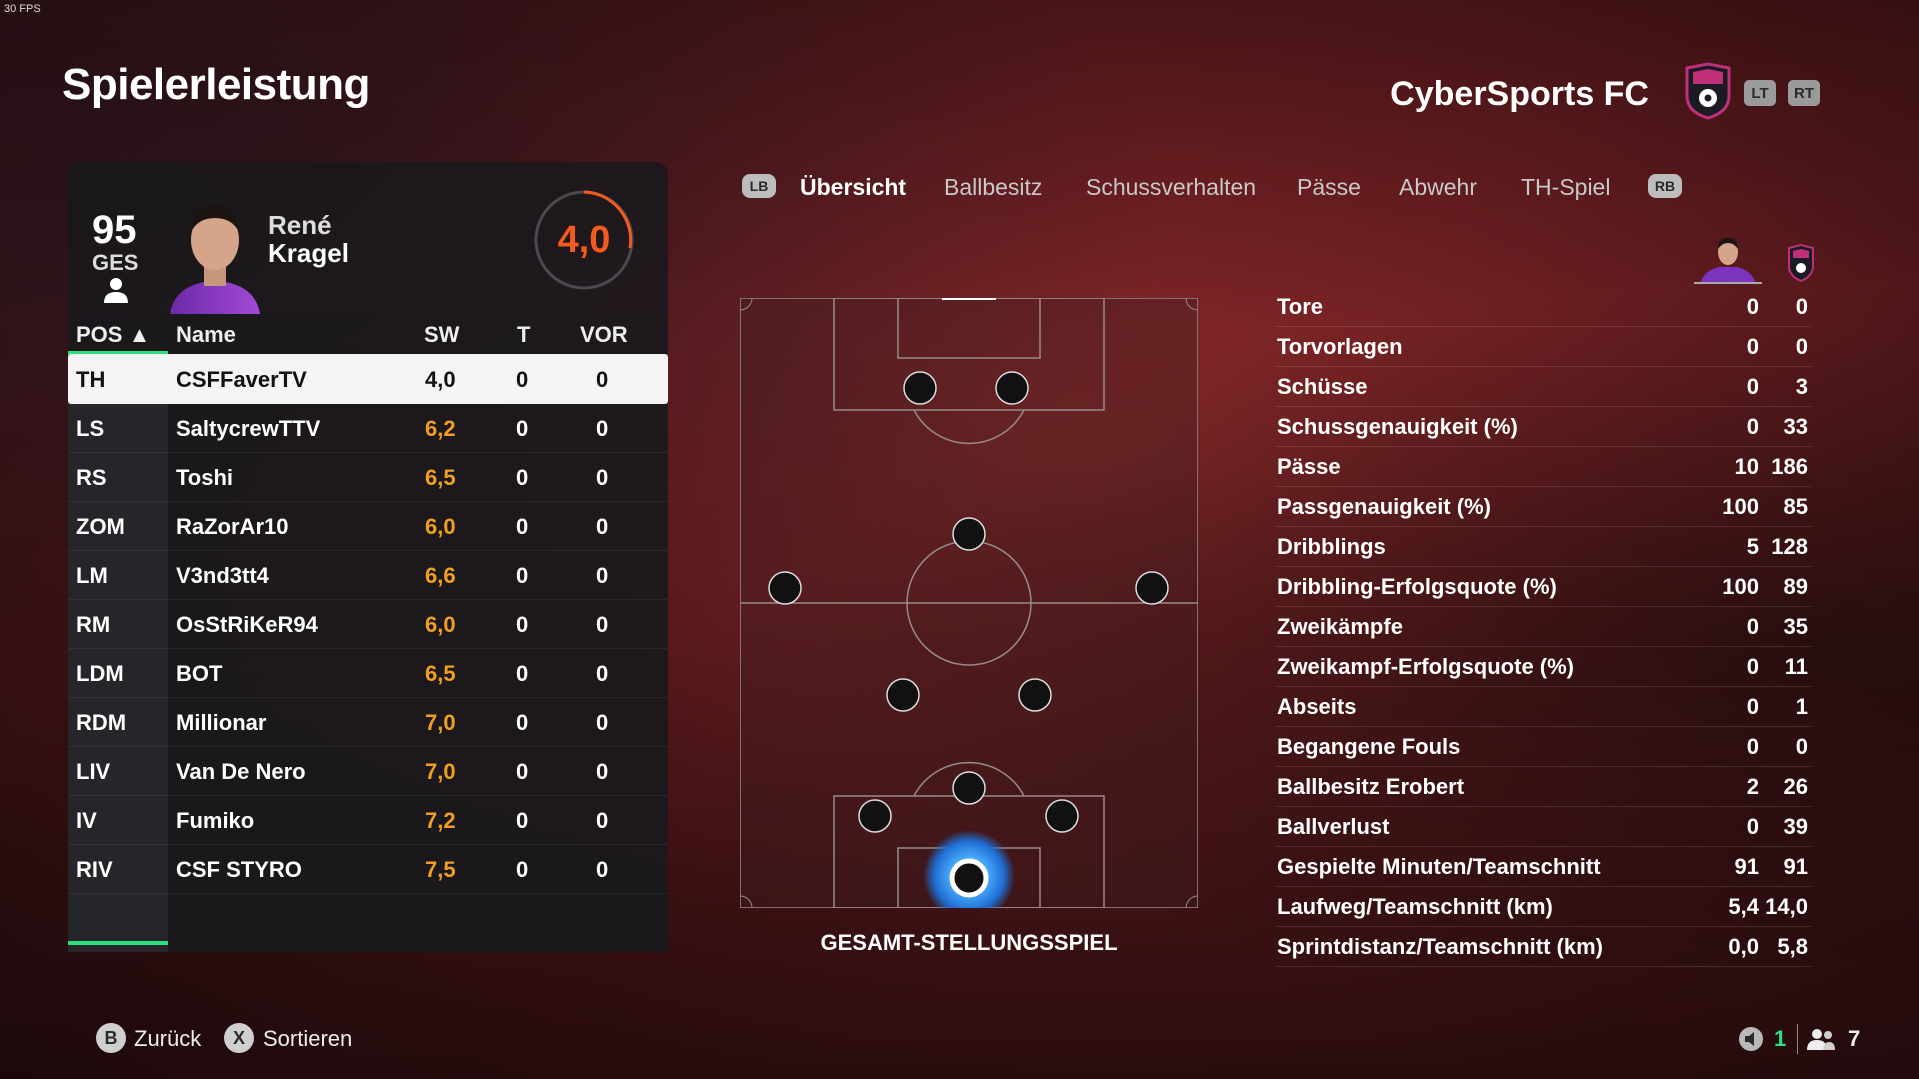 The width and height of the screenshot is (1919, 1079). What do you see at coordinates (1743, 906) in the screenshot?
I see `stat-player-value: 5,4` at bounding box center [1743, 906].